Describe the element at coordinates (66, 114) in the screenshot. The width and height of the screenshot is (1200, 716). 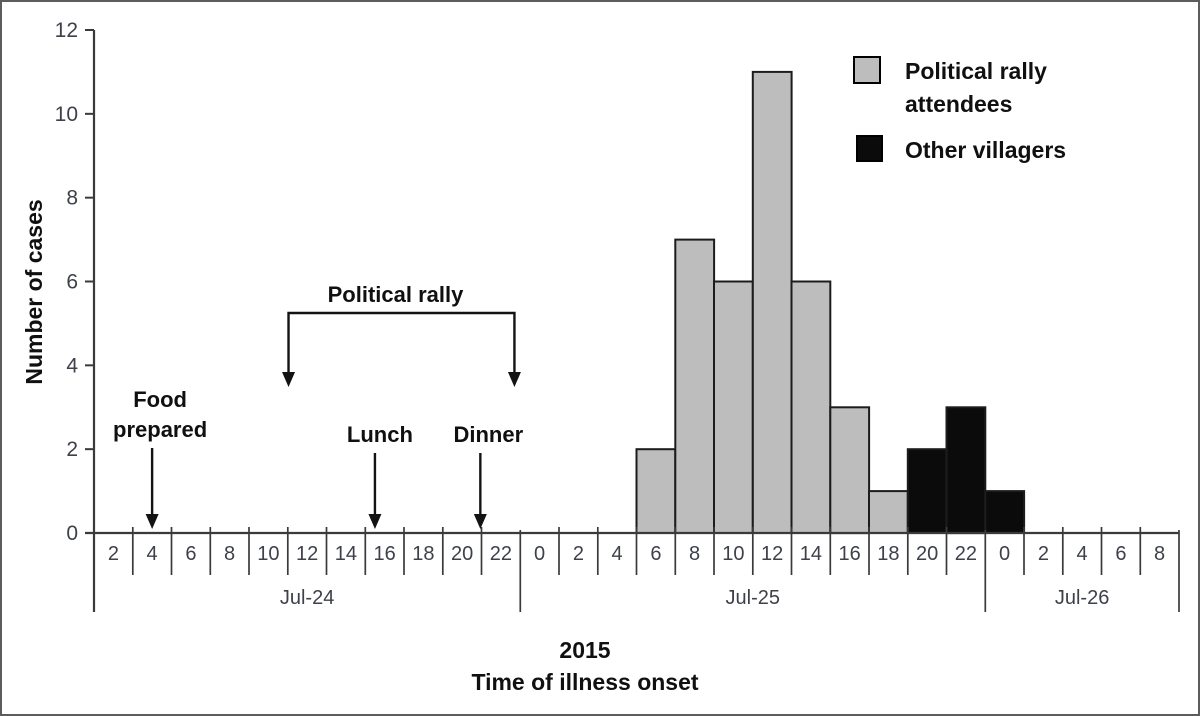
I see `y-tick-label: 10` at that location.